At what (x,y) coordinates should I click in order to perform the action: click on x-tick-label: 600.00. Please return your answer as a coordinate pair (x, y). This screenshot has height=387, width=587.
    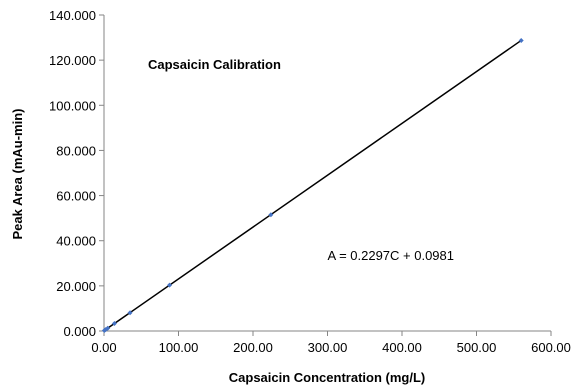
    Looking at the image, I should click on (551, 347).